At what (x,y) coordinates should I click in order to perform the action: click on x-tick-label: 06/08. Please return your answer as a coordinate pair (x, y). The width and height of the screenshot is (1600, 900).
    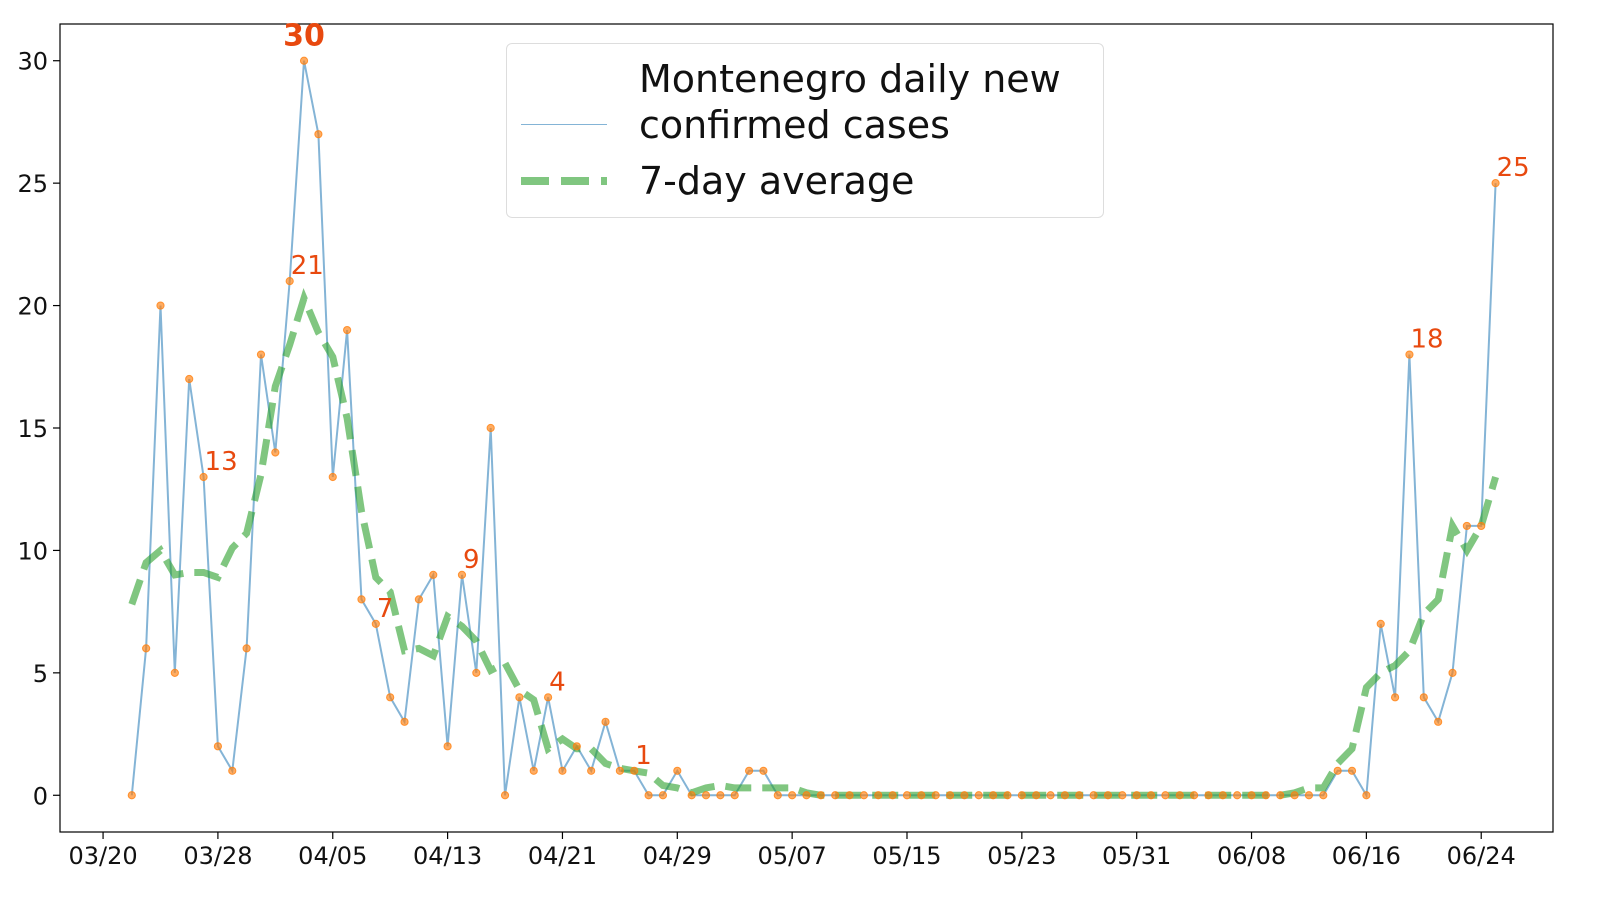
    Looking at the image, I should click on (1251, 856).